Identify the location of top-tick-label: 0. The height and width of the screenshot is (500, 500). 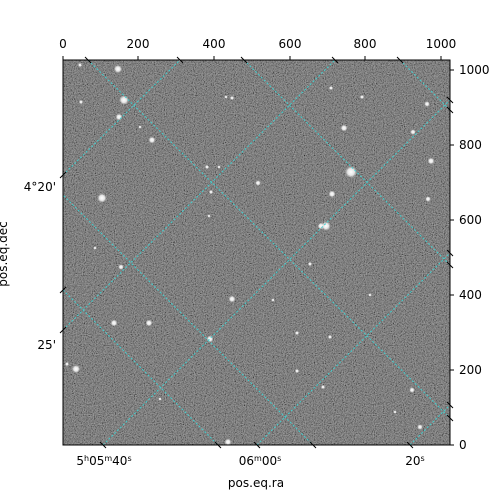
(63, 44).